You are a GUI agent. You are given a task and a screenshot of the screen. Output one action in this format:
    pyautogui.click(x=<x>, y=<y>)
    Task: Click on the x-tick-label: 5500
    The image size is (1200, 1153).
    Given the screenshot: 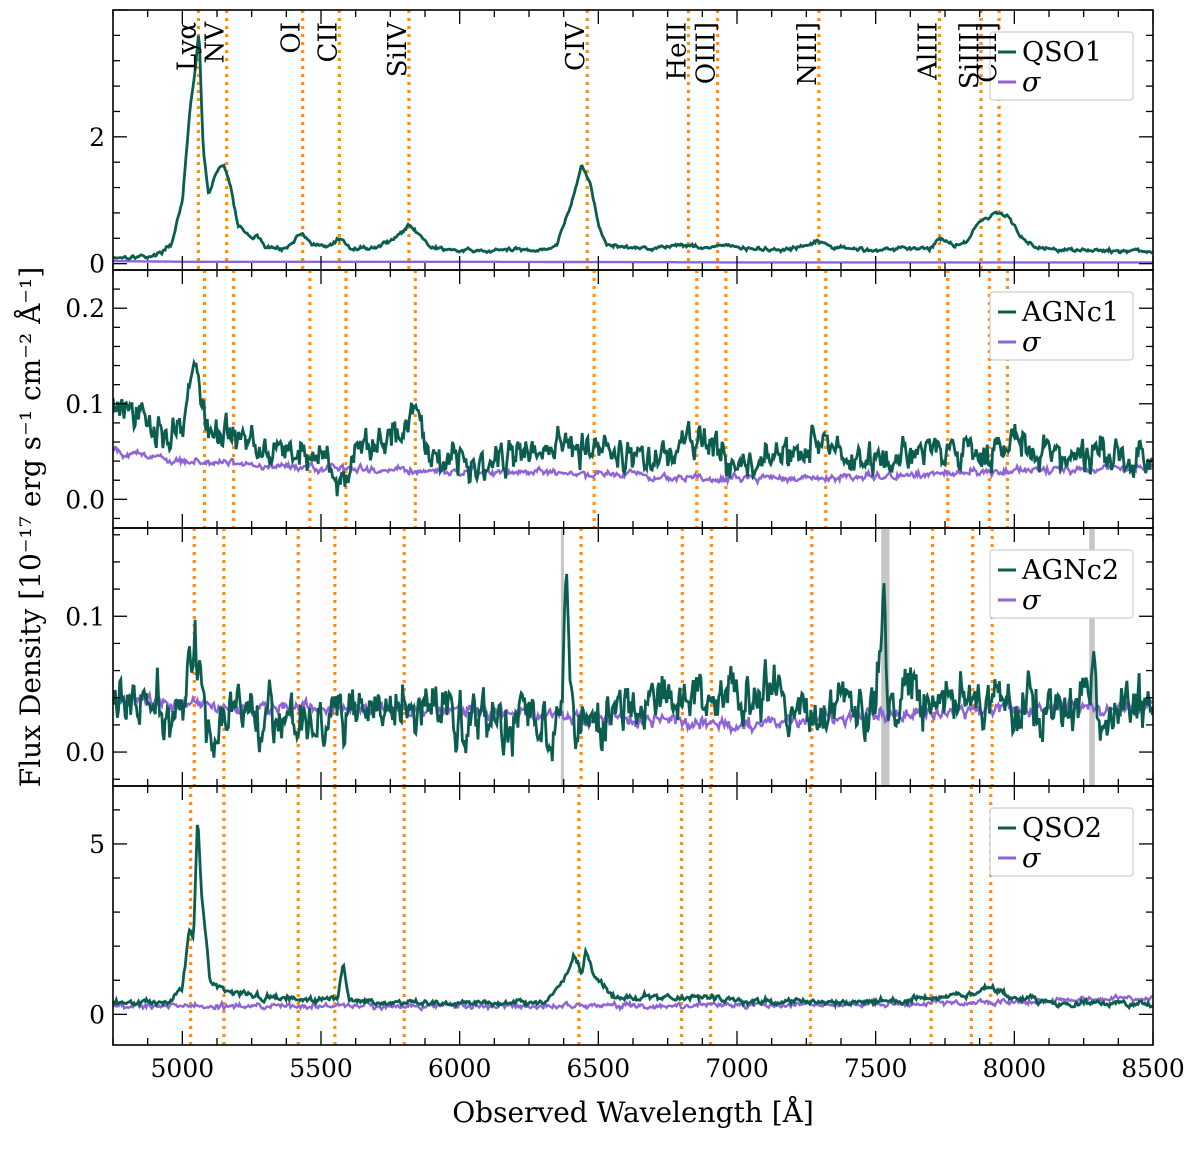 What is the action you would take?
    pyautogui.click(x=321, y=1068)
    